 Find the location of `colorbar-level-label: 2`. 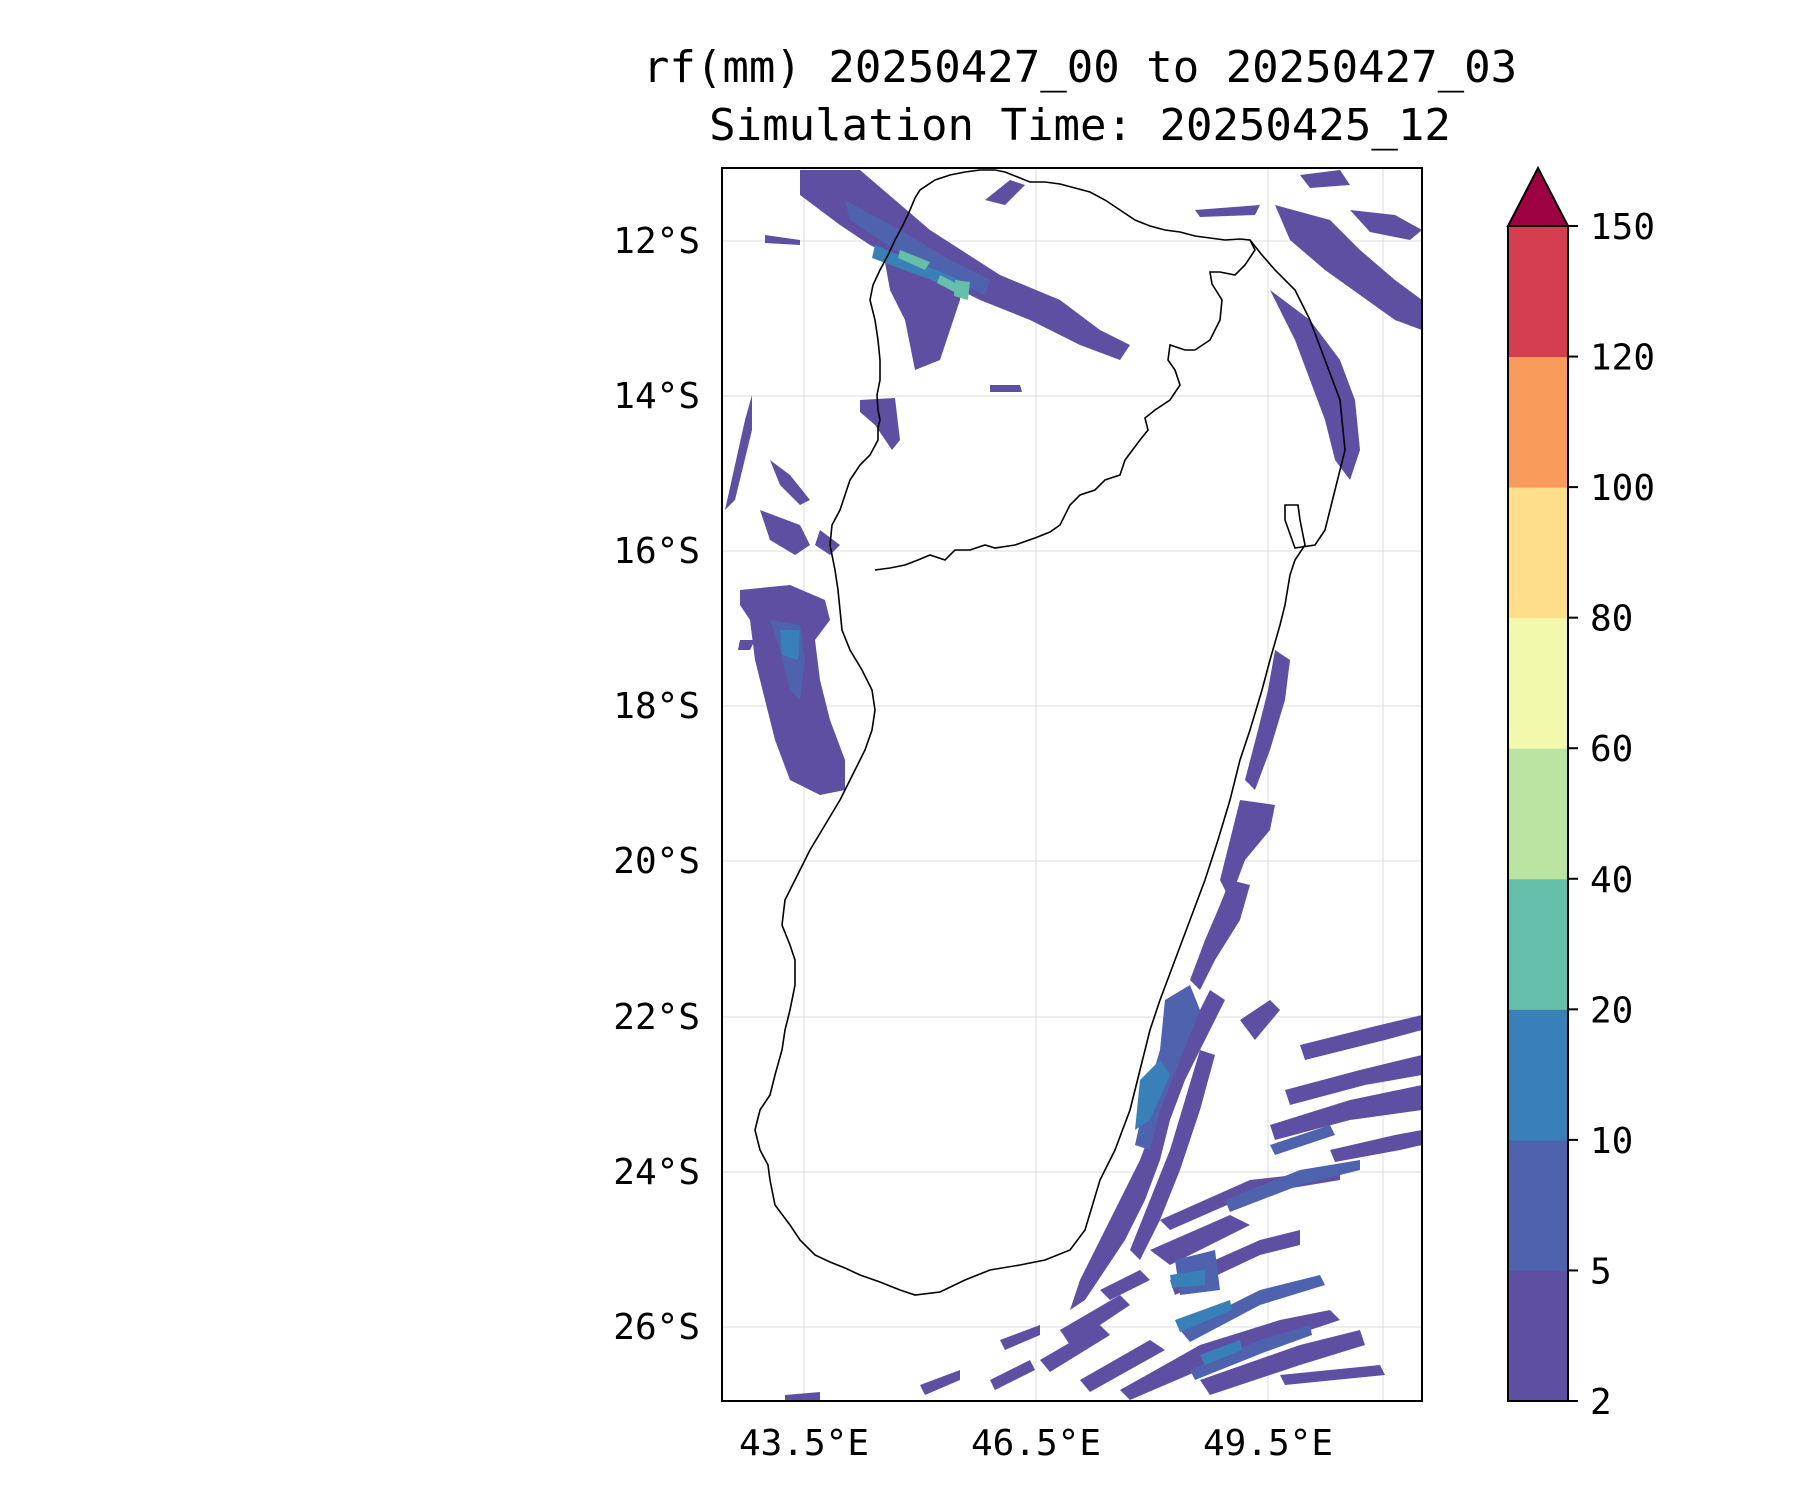

colorbar-level-label: 2 is located at coordinates (1601, 1402).